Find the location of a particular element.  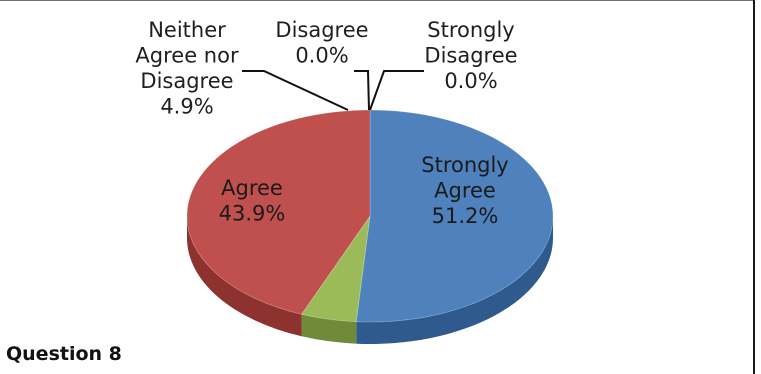

leader-lines is located at coordinates (333, 90).